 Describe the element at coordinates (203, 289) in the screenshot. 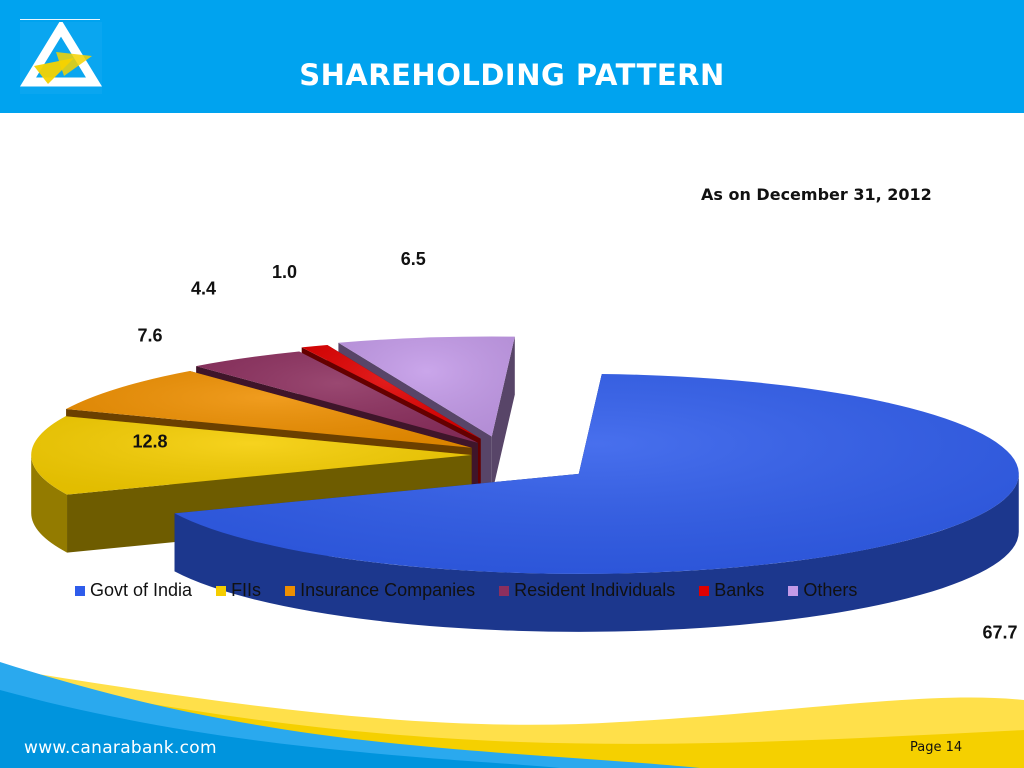

I see `data-label: 4.4` at that location.